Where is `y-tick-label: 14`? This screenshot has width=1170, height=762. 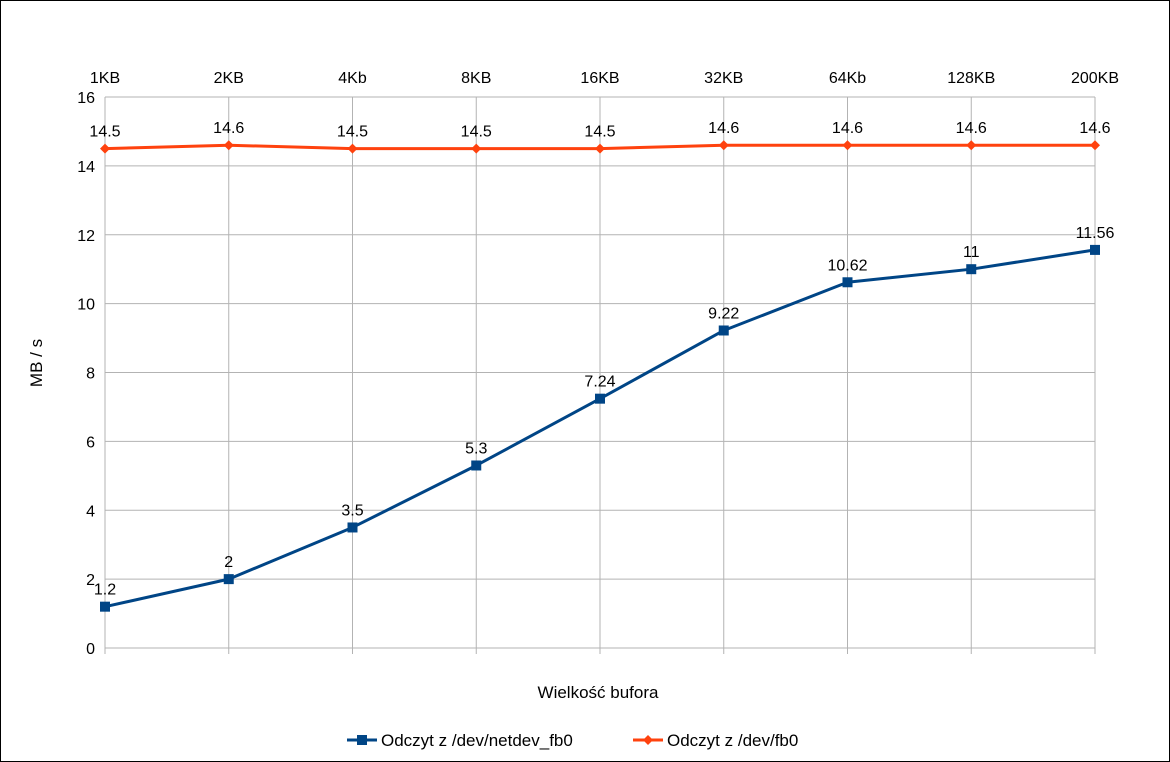 y-tick-label: 14 is located at coordinates (86, 167).